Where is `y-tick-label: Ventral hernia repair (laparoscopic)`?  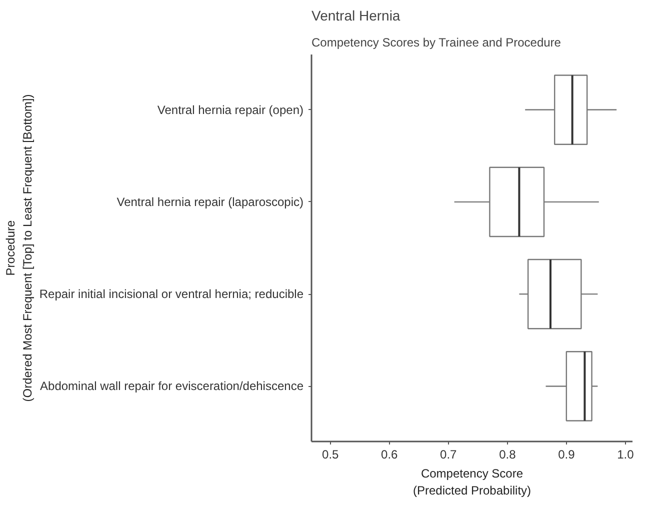
y-tick-label: Ventral hernia repair (laparoscopic) is located at coordinates (210, 201).